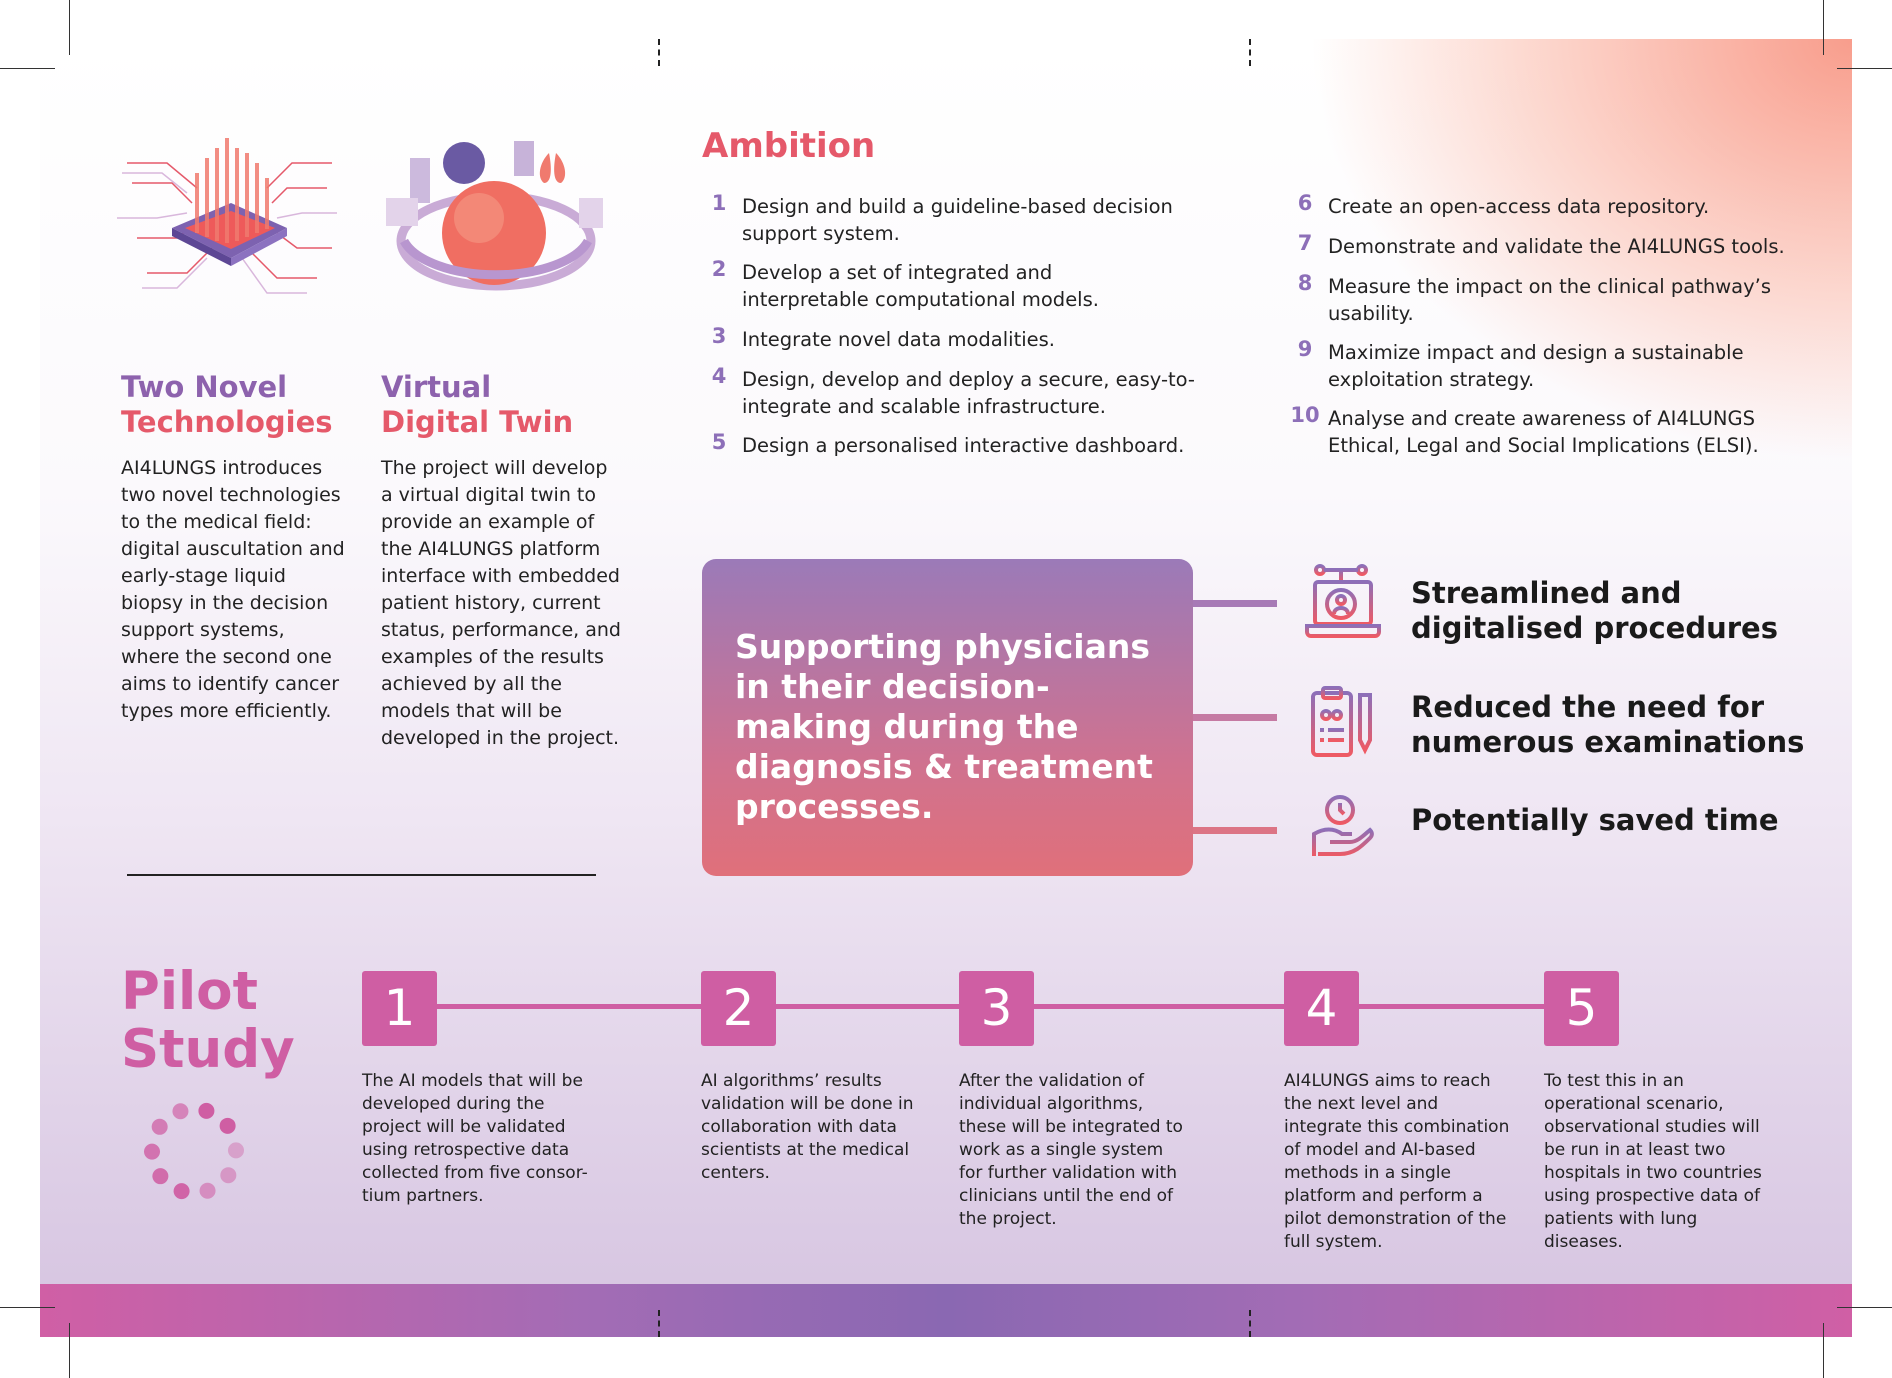 Image resolution: width=1892 pixels, height=1378 pixels. I want to click on benefit-saved-time: Potentially saved time, so click(1595, 820).